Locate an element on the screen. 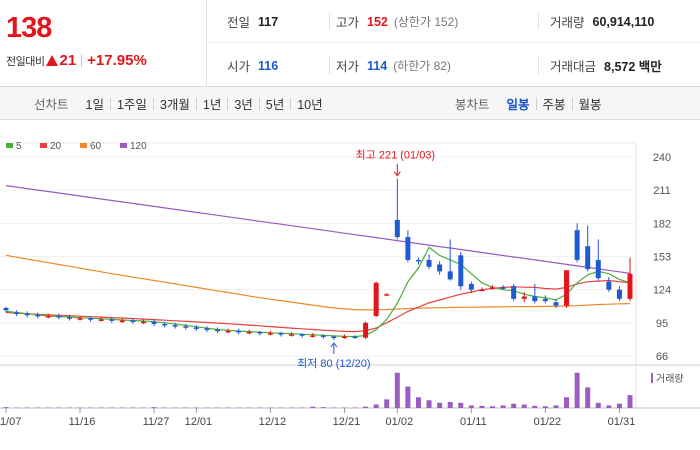 This screenshot has height=450, width=700. chart-toolbar: 선차트 1일 1주일 3개월 1년 3년 5년 10년 봉차트 일봉 주봉 월봉 is located at coordinates (350, 103).